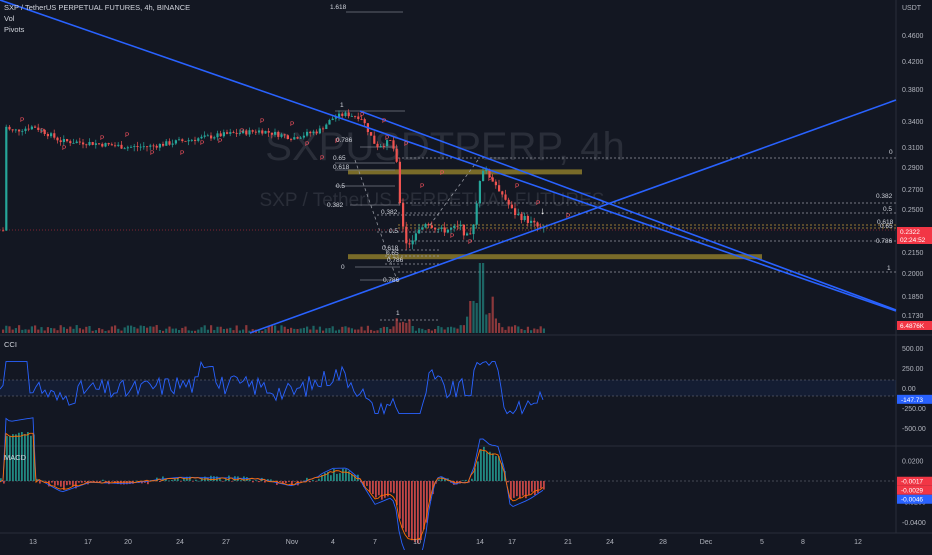 Image resolution: width=932 pixels, height=555 pixels. What do you see at coordinates (339, 158) in the screenshot?
I see `fib-label-left-2: 0.65` at bounding box center [339, 158].